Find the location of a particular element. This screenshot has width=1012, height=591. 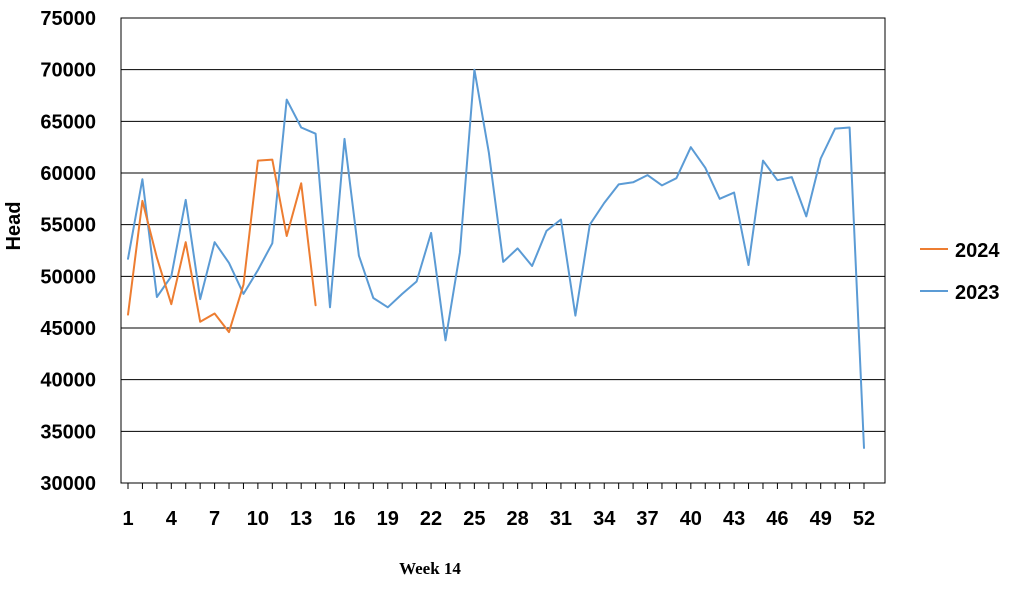

y-tick-label: 65000 is located at coordinates (68, 122).